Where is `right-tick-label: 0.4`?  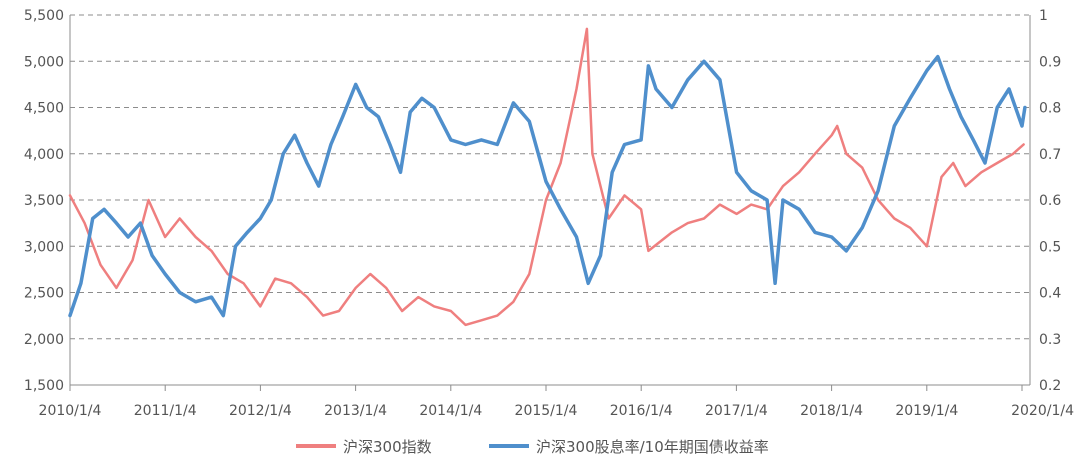
right-tick-label: 0.4 is located at coordinates (1050, 294).